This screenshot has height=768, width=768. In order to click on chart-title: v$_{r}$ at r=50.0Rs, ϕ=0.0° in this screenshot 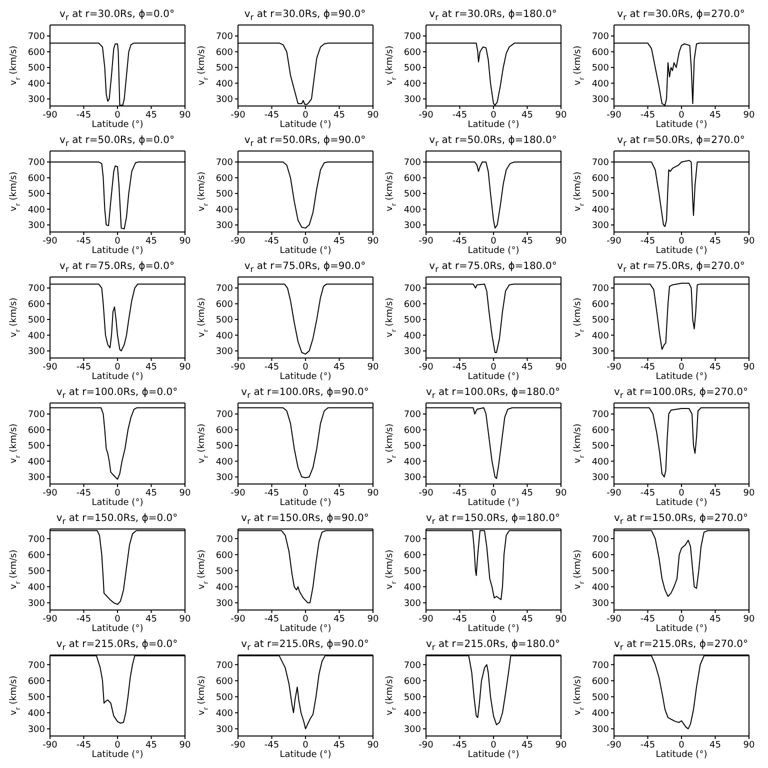, I will do `click(117, 141)`.